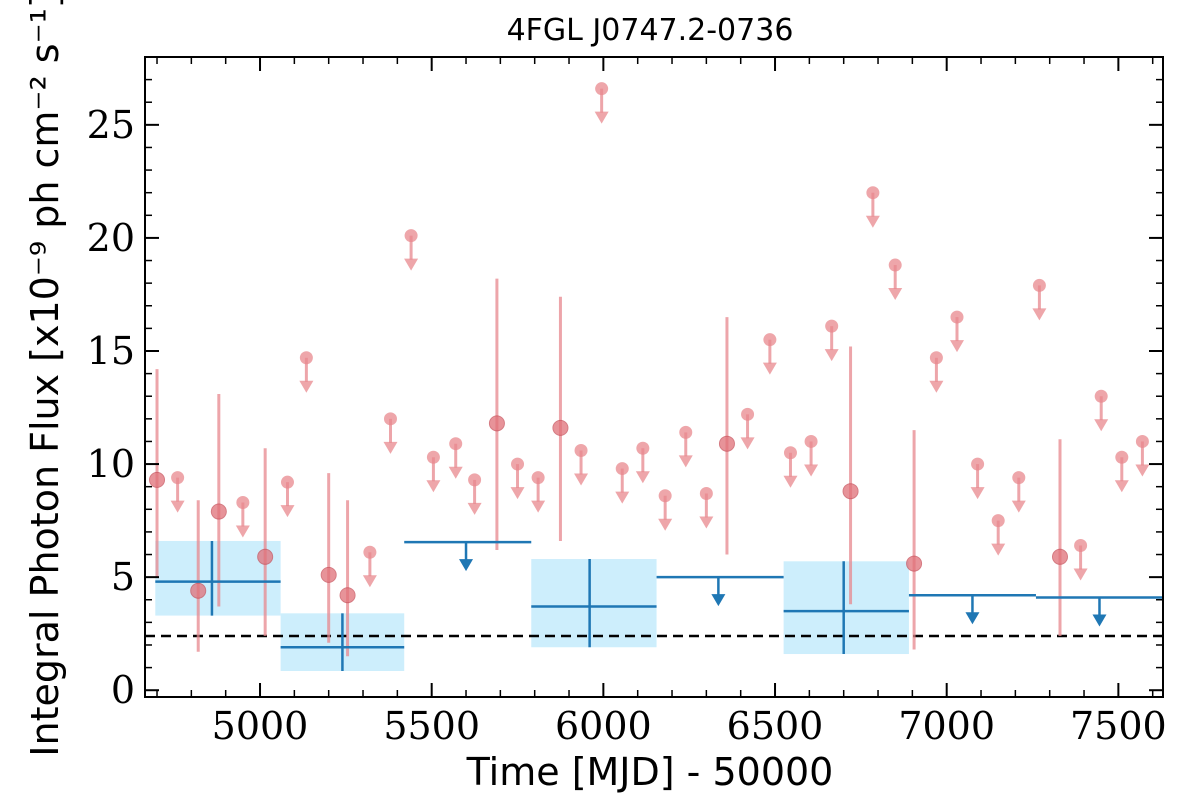 This screenshot has width=1200, height=800. I want to click on x-axis-label: Time [MJD] - 50000, so click(650, 772).